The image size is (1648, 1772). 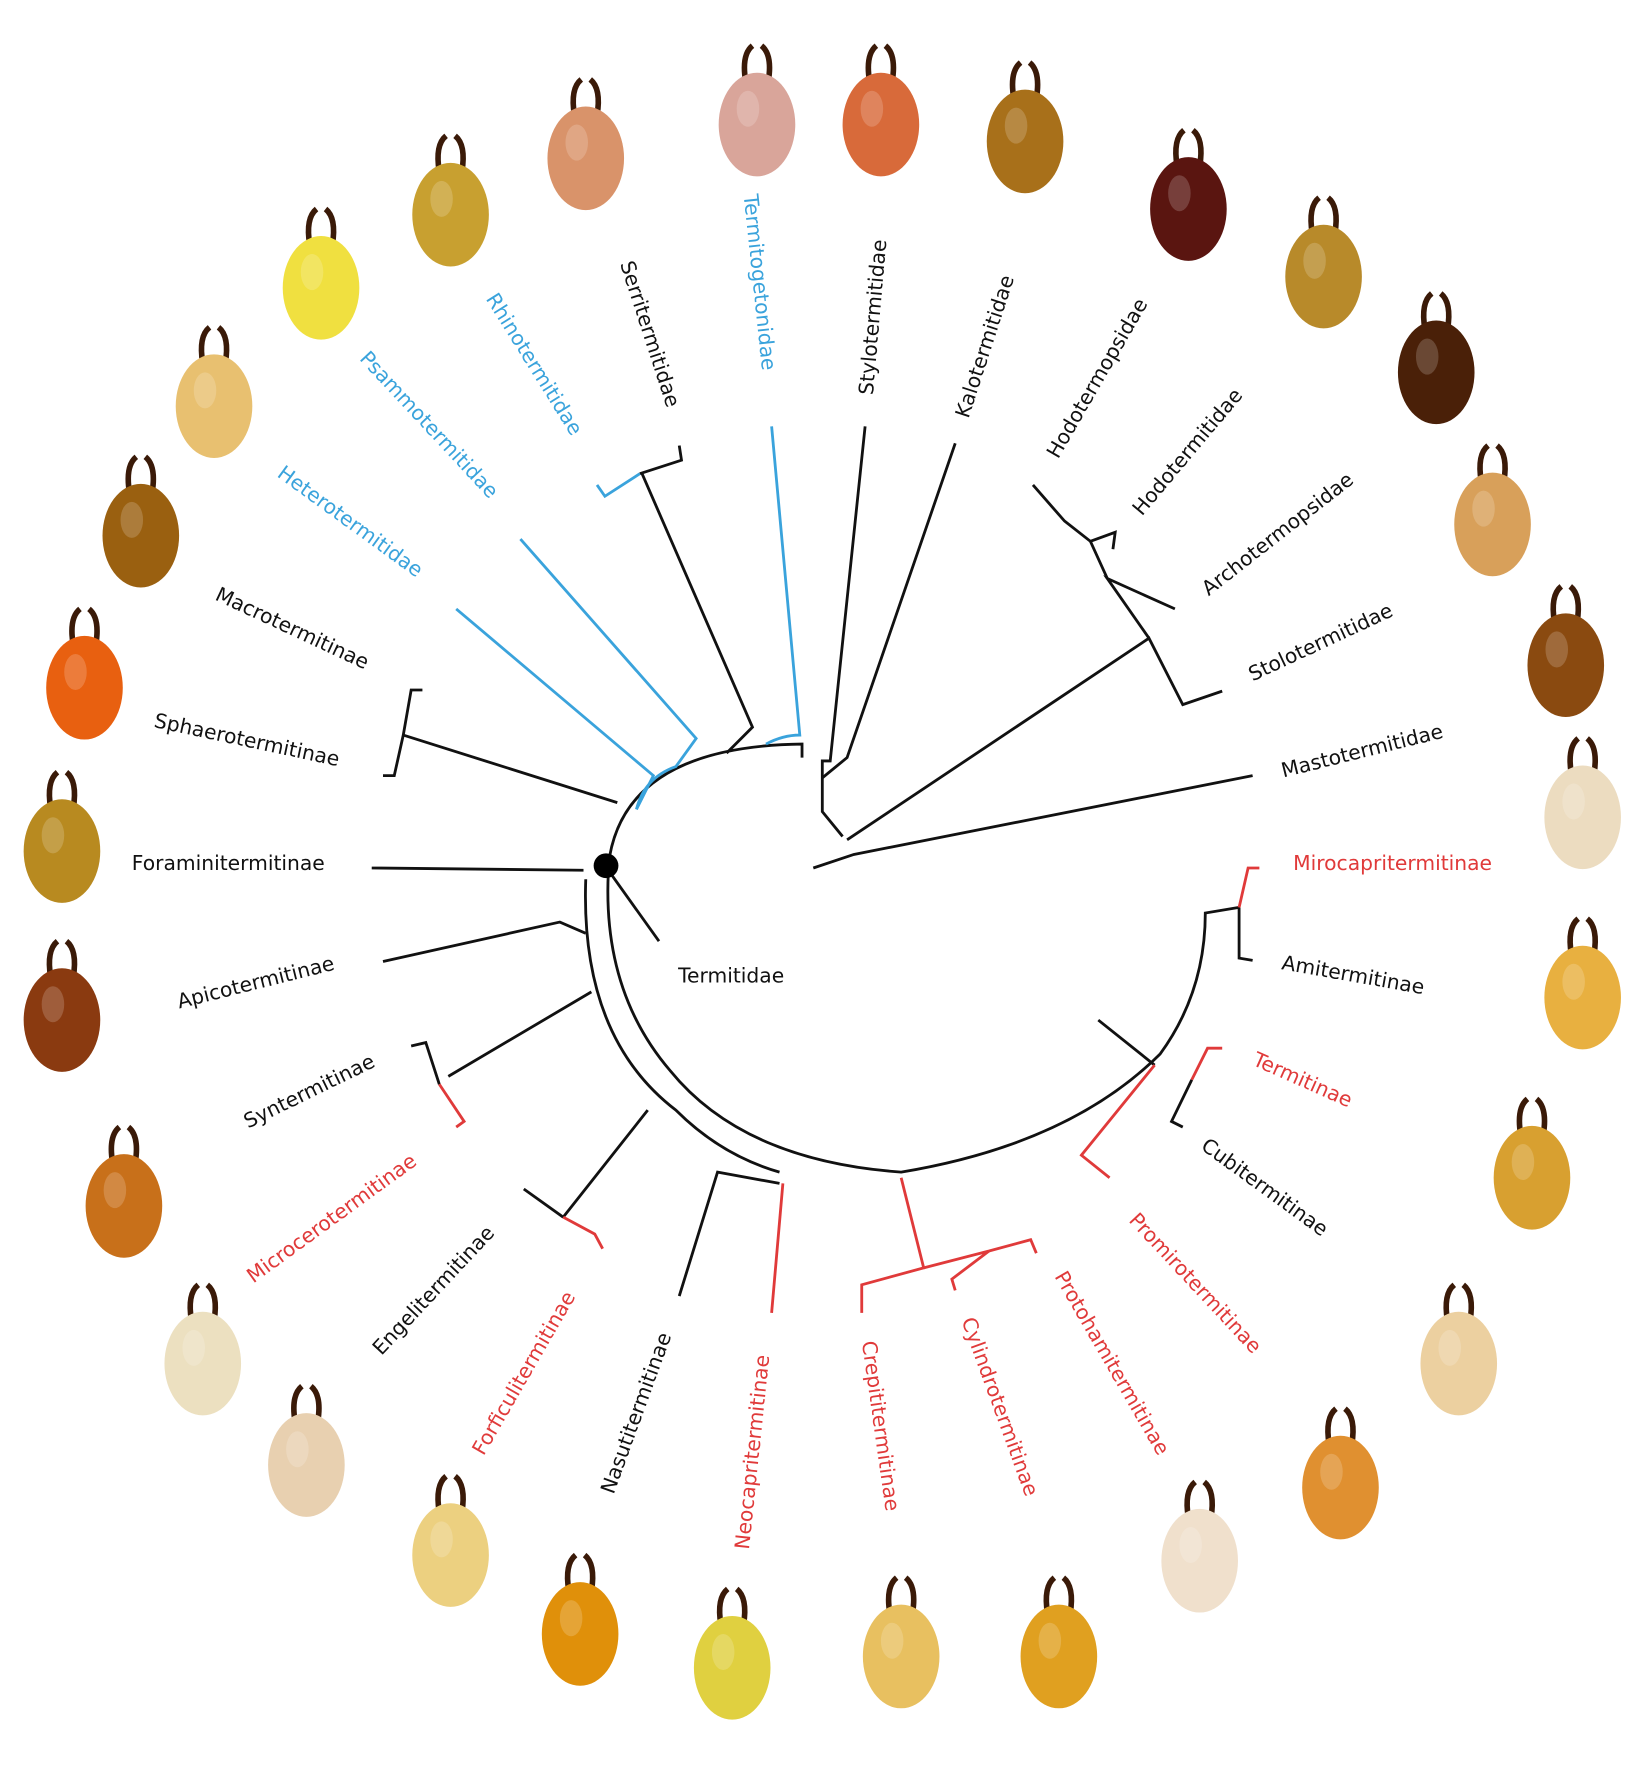 What do you see at coordinates (636, 1413) in the screenshot?
I see `taxon-label: Nasutitermitinae` at bounding box center [636, 1413].